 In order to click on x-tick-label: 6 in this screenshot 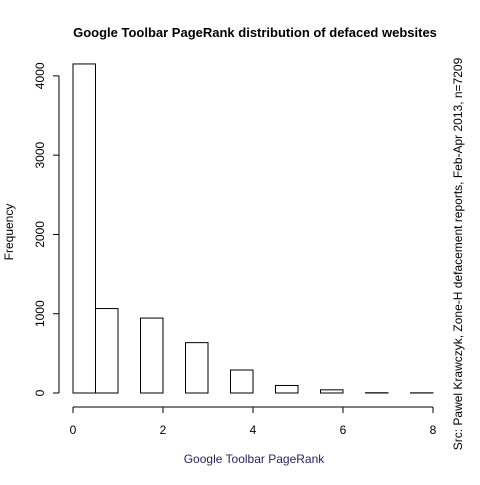, I will do `click(343, 430)`.